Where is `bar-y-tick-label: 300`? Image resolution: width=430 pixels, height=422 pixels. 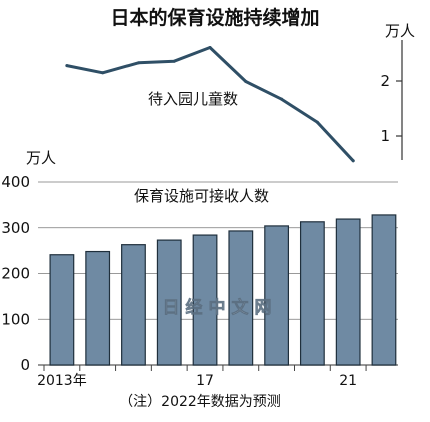 bar-y-tick-label: 300 is located at coordinates (15, 228).